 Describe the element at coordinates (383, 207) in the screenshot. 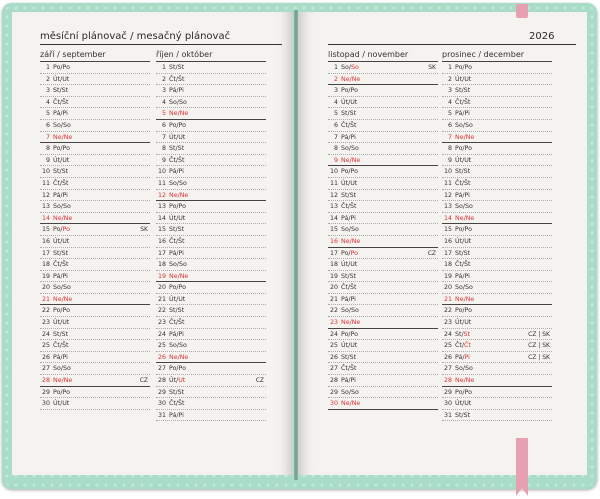

I see `day-row: 13 Čt/Št` at that location.